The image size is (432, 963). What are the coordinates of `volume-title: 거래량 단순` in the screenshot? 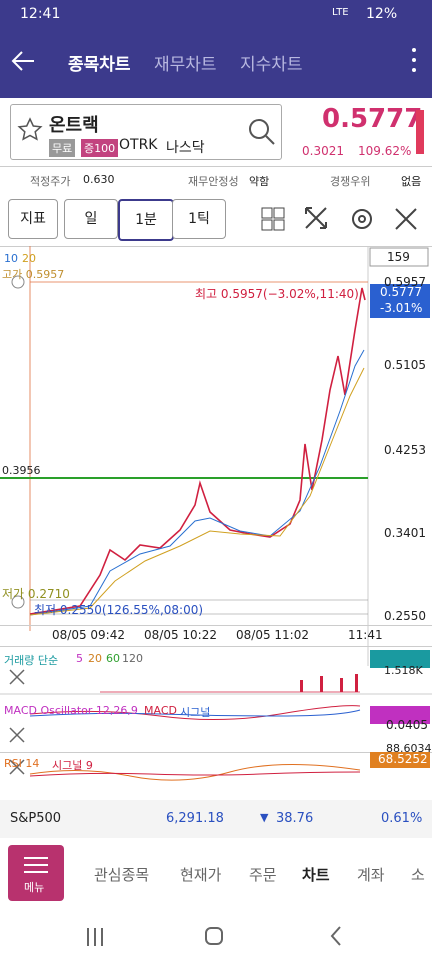 It's located at (31, 660).